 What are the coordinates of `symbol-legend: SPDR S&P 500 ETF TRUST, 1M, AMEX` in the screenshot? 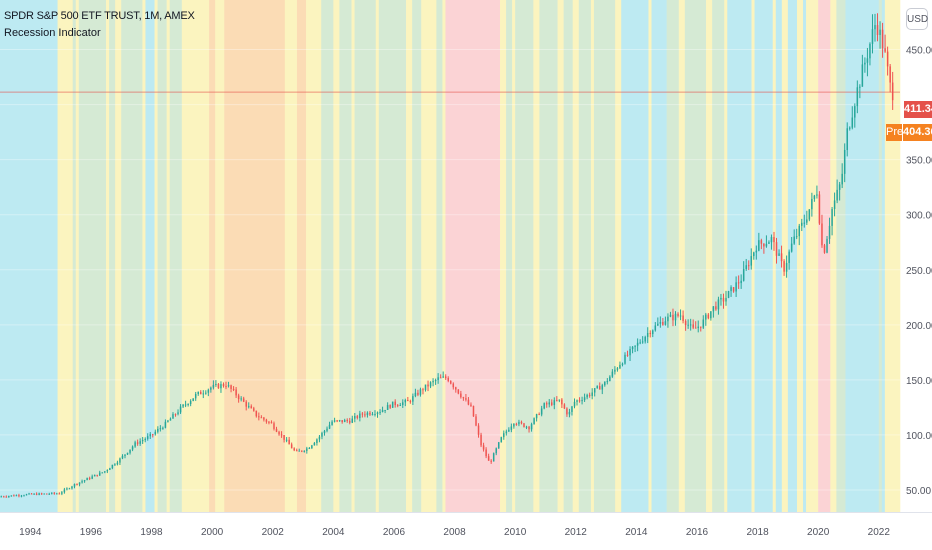 It's located at (99, 16).